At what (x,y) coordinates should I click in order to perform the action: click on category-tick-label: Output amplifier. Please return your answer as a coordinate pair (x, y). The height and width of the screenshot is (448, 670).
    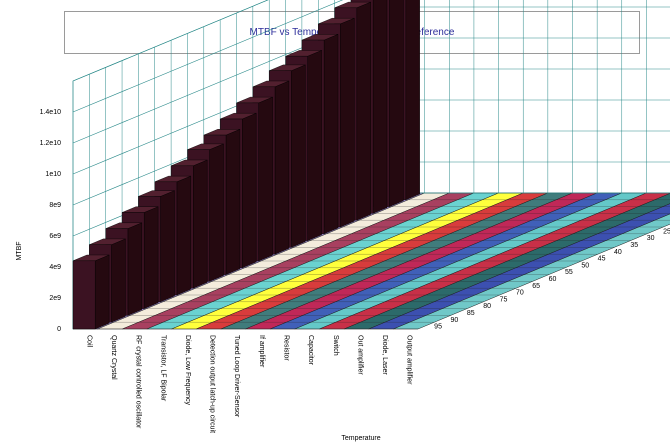
    Looking at the image, I should click on (409, 360).